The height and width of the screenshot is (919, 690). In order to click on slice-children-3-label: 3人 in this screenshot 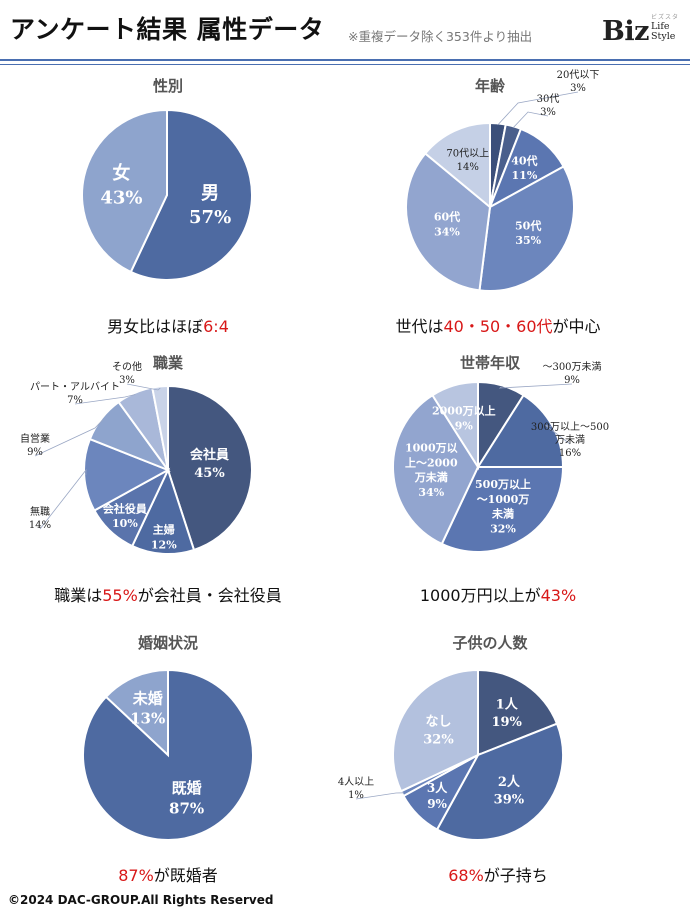, I will do `click(437, 787)`.